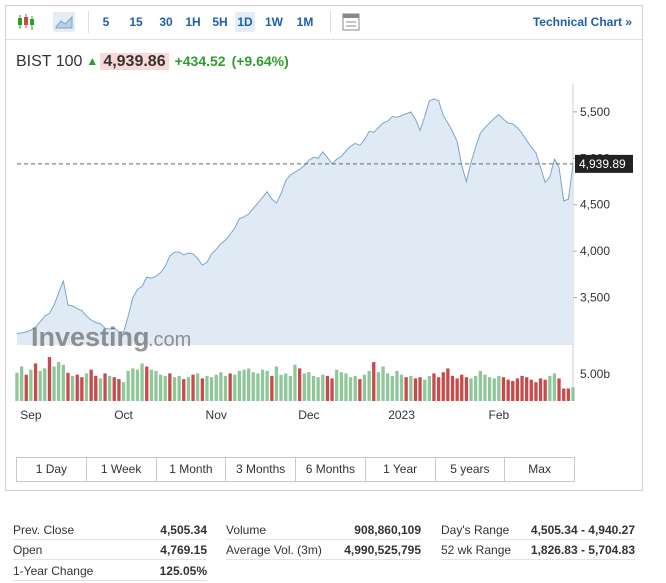 This screenshot has height=583, width=666. Describe the element at coordinates (110, 550) in the screenshot. I see `stat-row: Open 4,769.15` at that location.